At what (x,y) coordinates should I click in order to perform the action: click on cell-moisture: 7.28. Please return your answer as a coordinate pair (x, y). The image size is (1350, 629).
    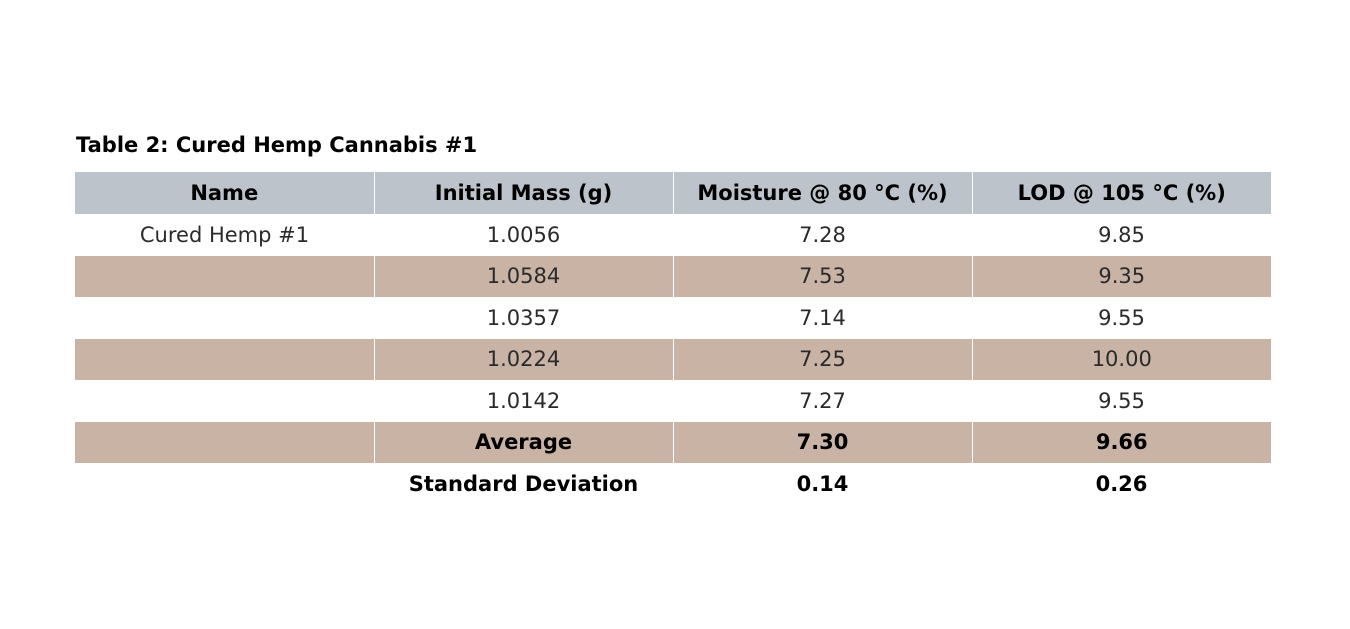
    Looking at the image, I should click on (822, 234).